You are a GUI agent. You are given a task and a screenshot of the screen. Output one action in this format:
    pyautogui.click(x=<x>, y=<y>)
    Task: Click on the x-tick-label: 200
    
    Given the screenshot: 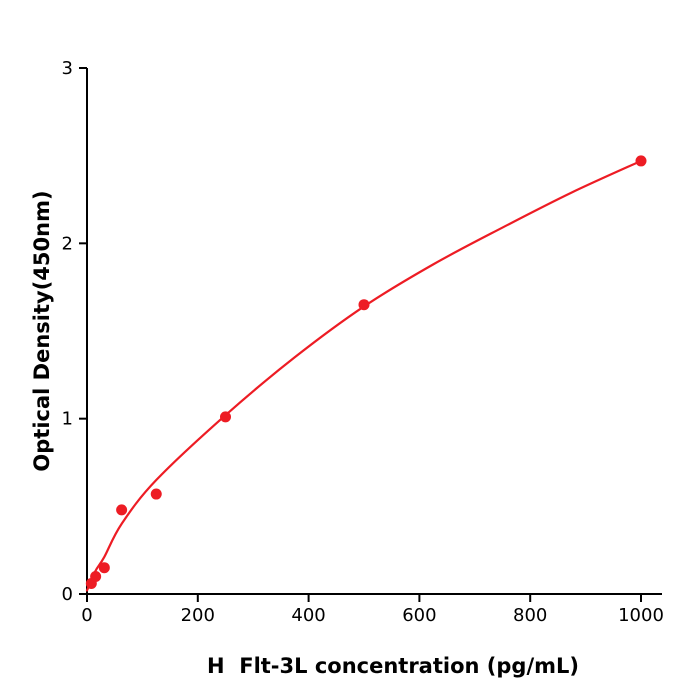 What is the action you would take?
    pyautogui.click(x=198, y=615)
    